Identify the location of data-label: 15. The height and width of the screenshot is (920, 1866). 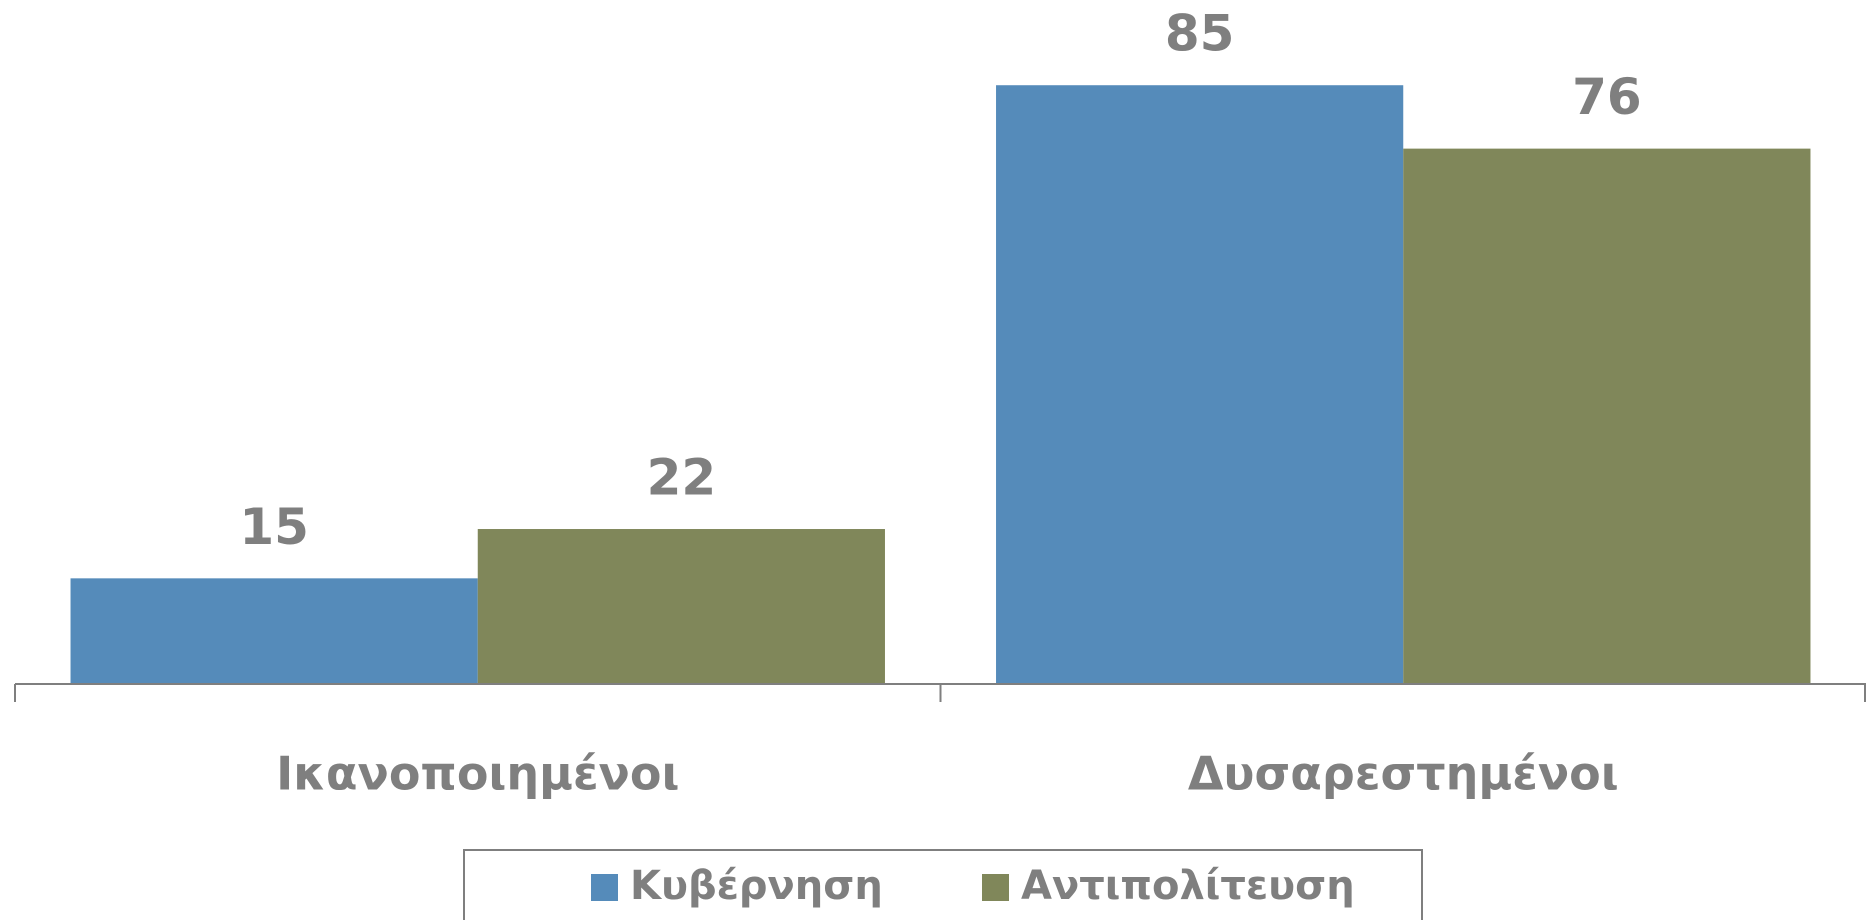
(274, 527).